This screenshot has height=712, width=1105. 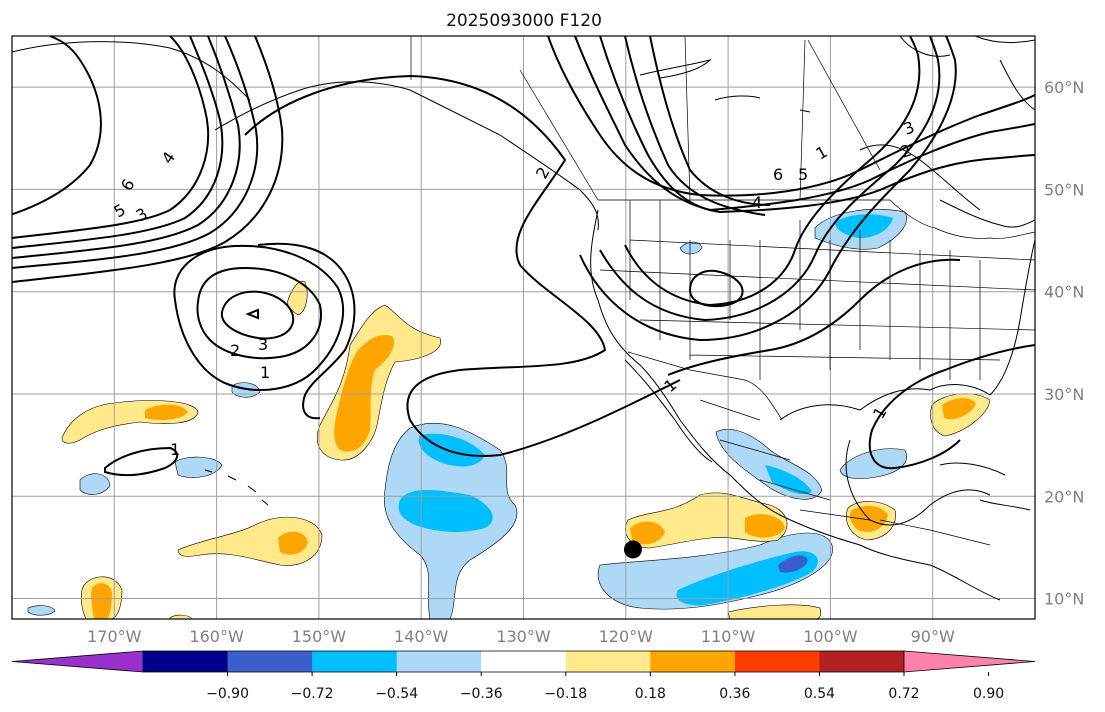 I want to click on coastline-gulf, so click(x=885, y=455).